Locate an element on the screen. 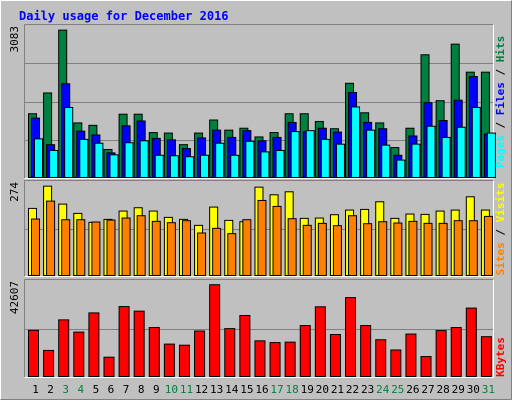 Image resolution: width=512 pixels, height=405 pixels. series-legend: Pages / Files / Hits is located at coordinates (500, 102).